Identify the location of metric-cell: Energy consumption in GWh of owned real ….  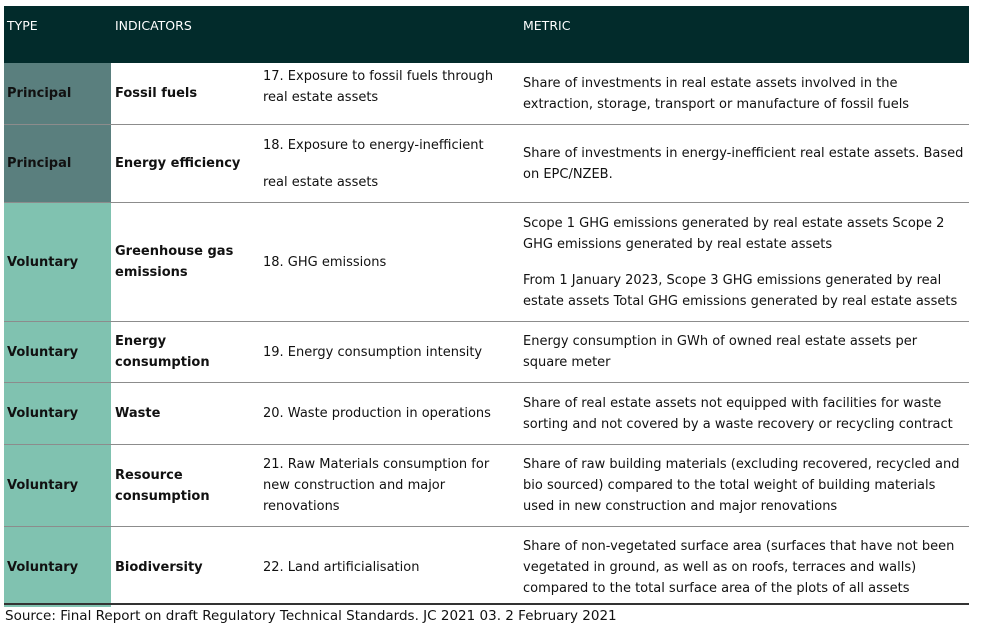
(744, 352).